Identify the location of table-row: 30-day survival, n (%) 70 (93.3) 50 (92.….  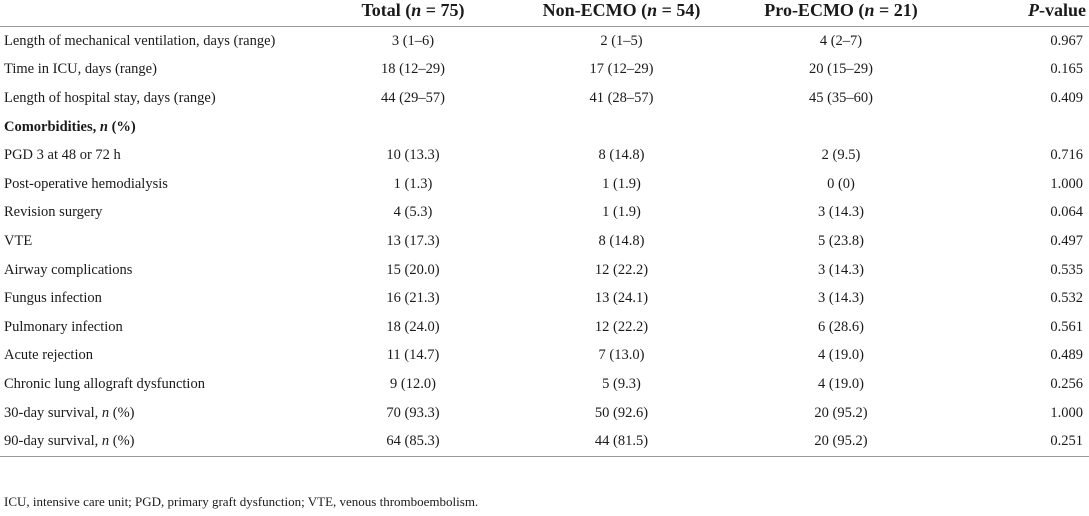
(544, 413).